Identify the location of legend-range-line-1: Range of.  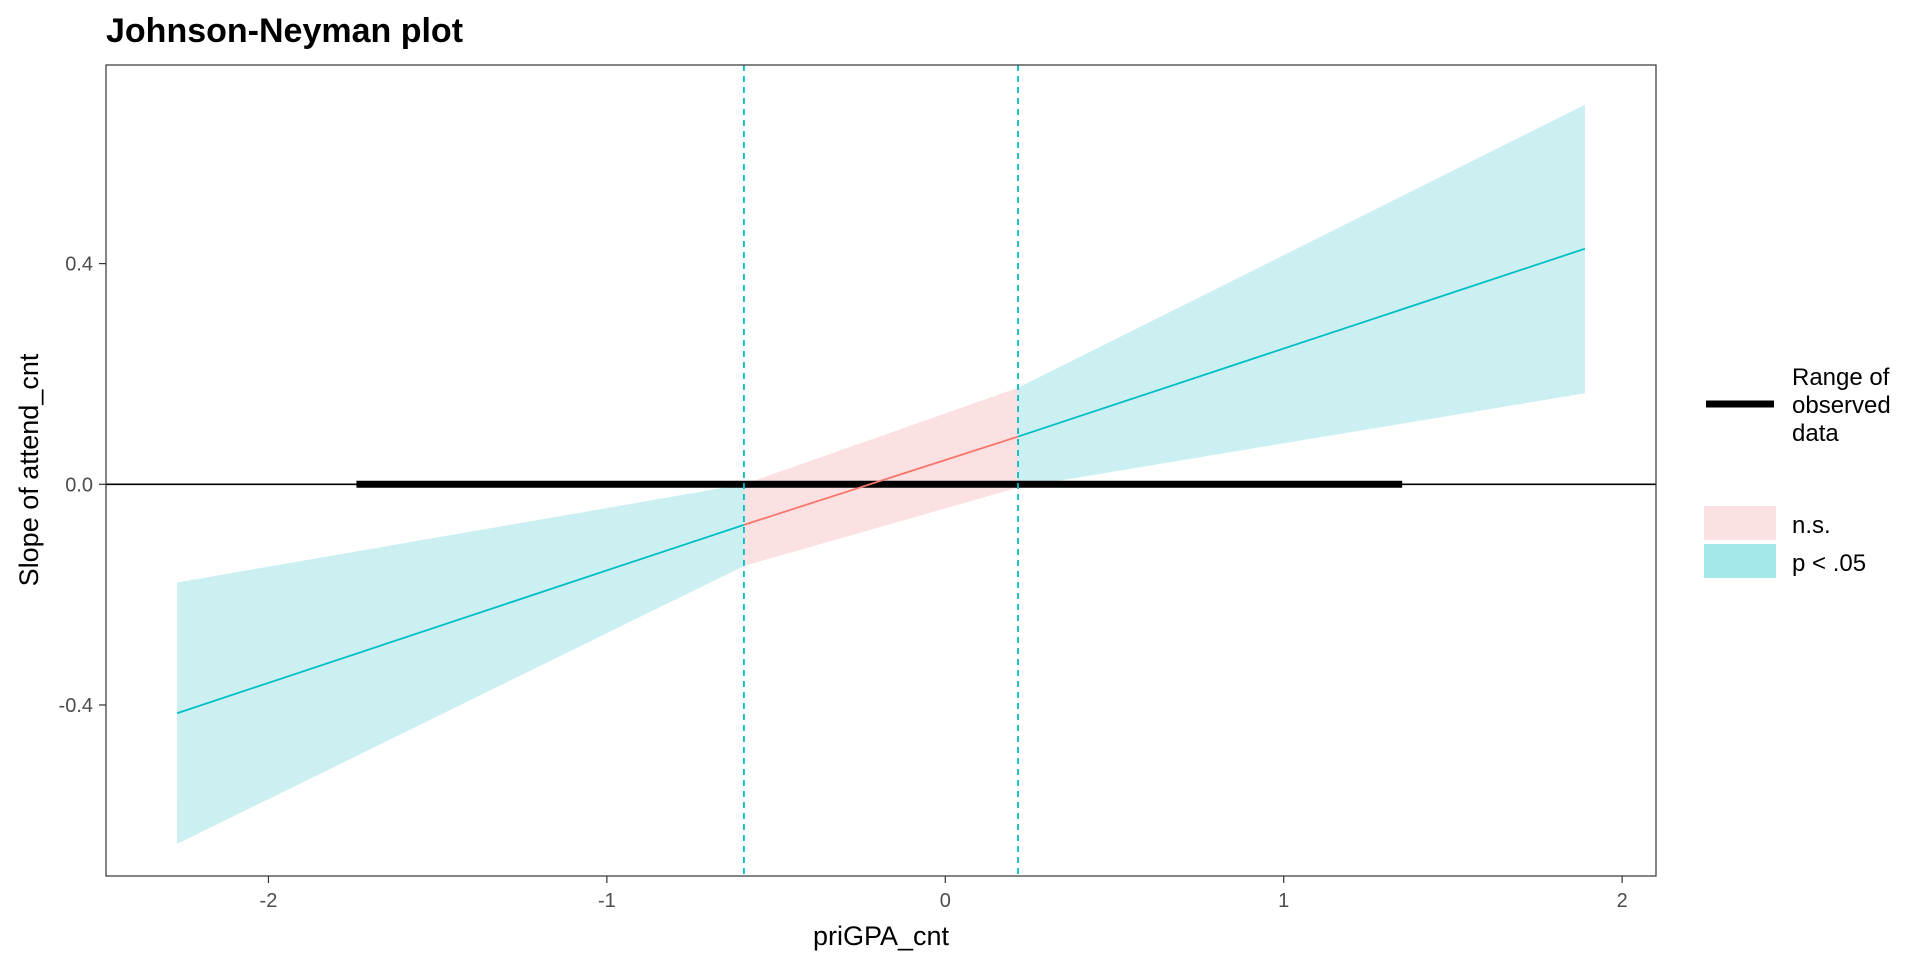
(1841, 377).